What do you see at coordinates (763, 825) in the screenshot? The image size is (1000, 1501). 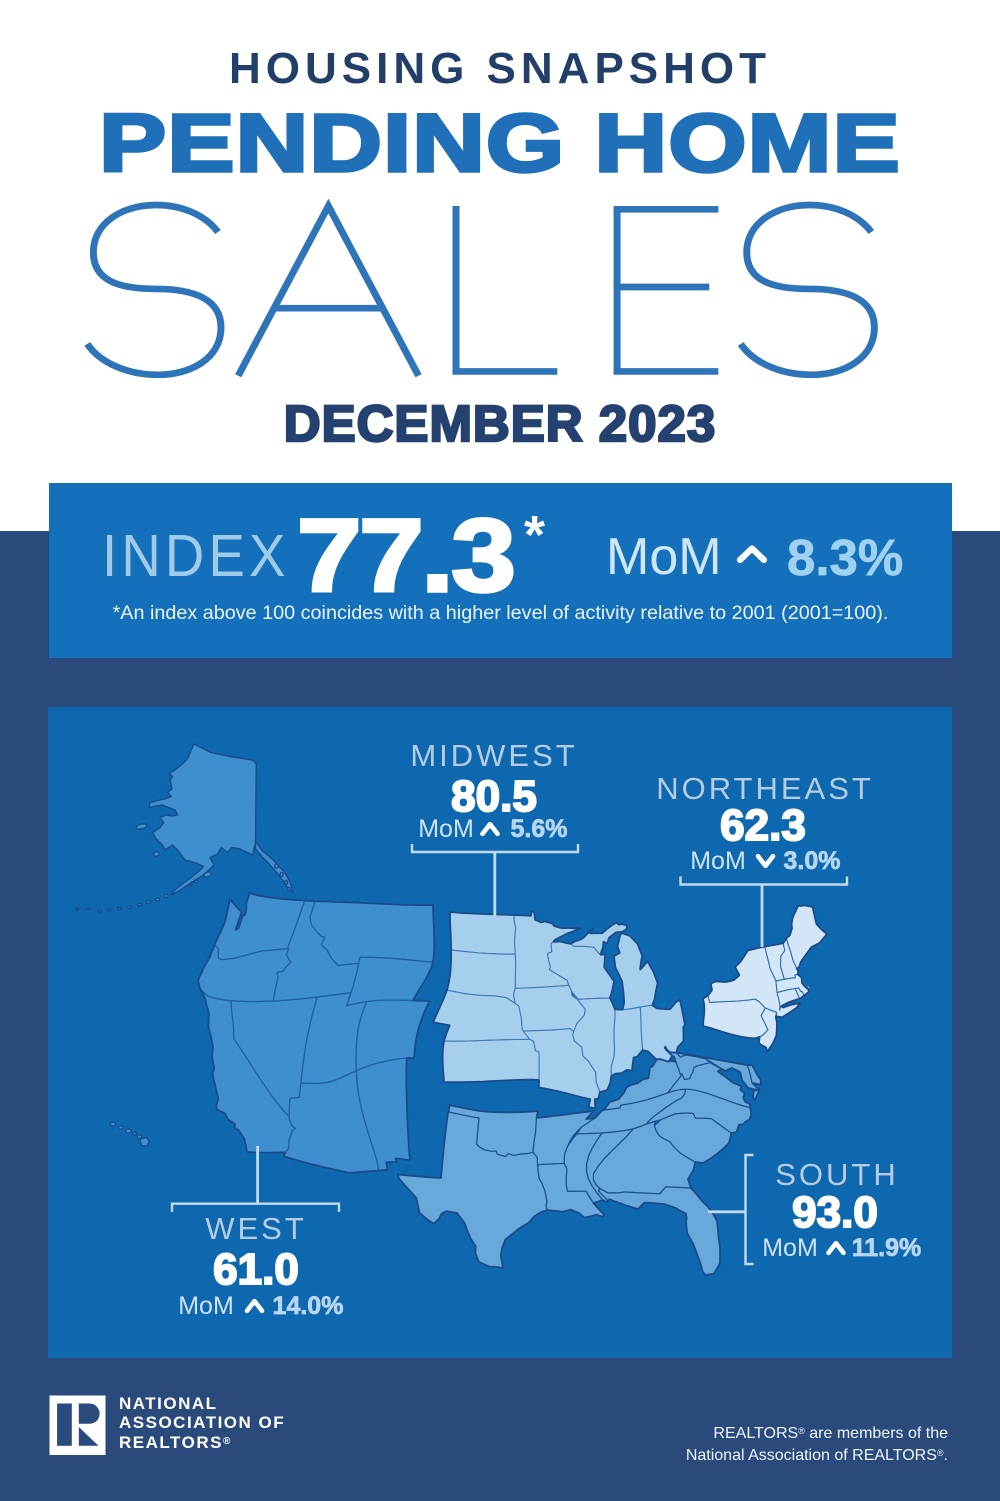 I see `svg-text: 62.3` at bounding box center [763, 825].